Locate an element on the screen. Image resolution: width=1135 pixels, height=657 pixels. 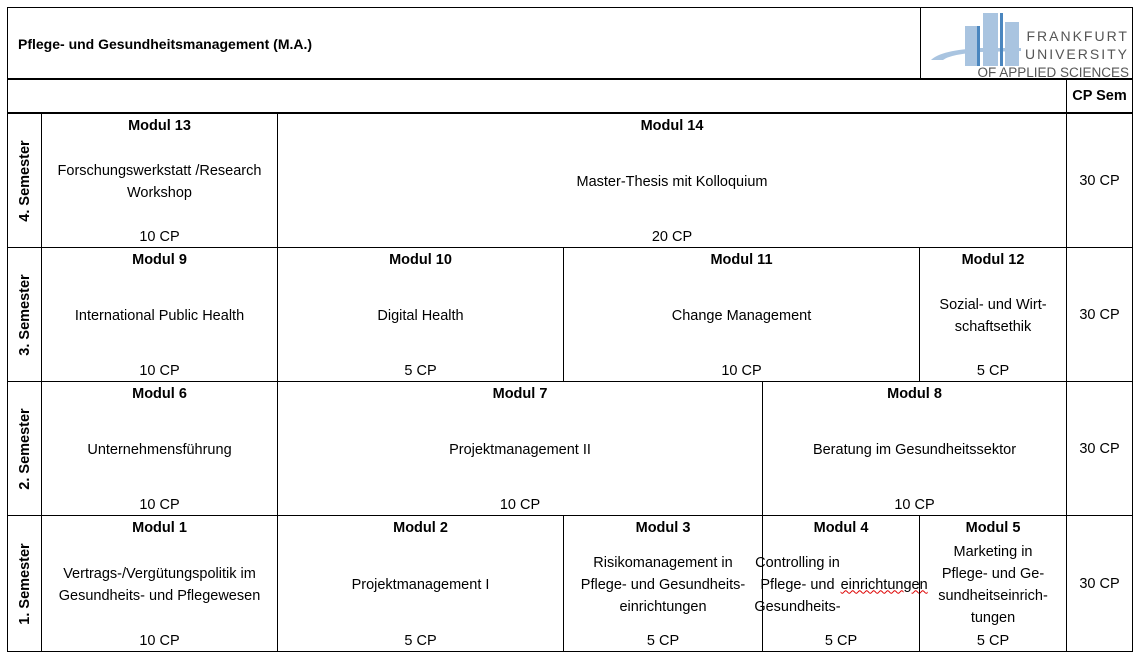
module-number: Modul 10 is located at coordinates (420, 260).